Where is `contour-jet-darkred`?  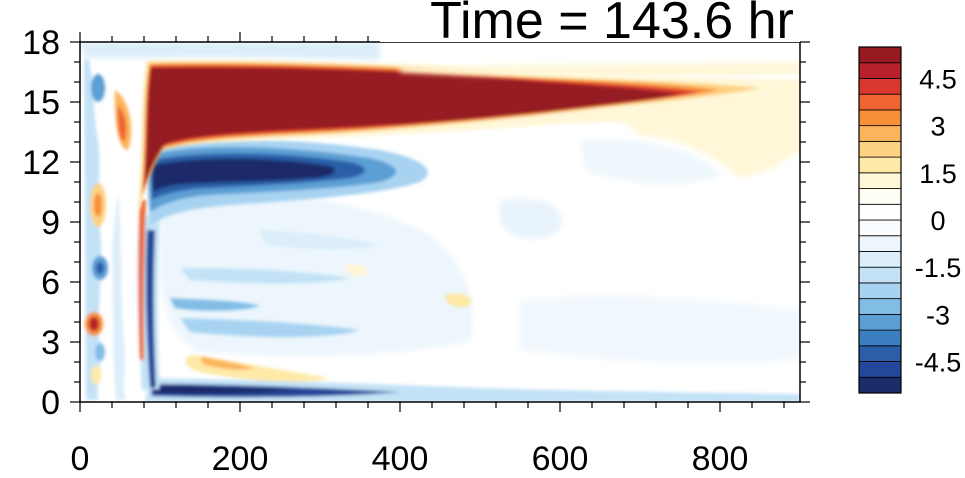
contour-jet-darkred is located at coordinates (412, 126).